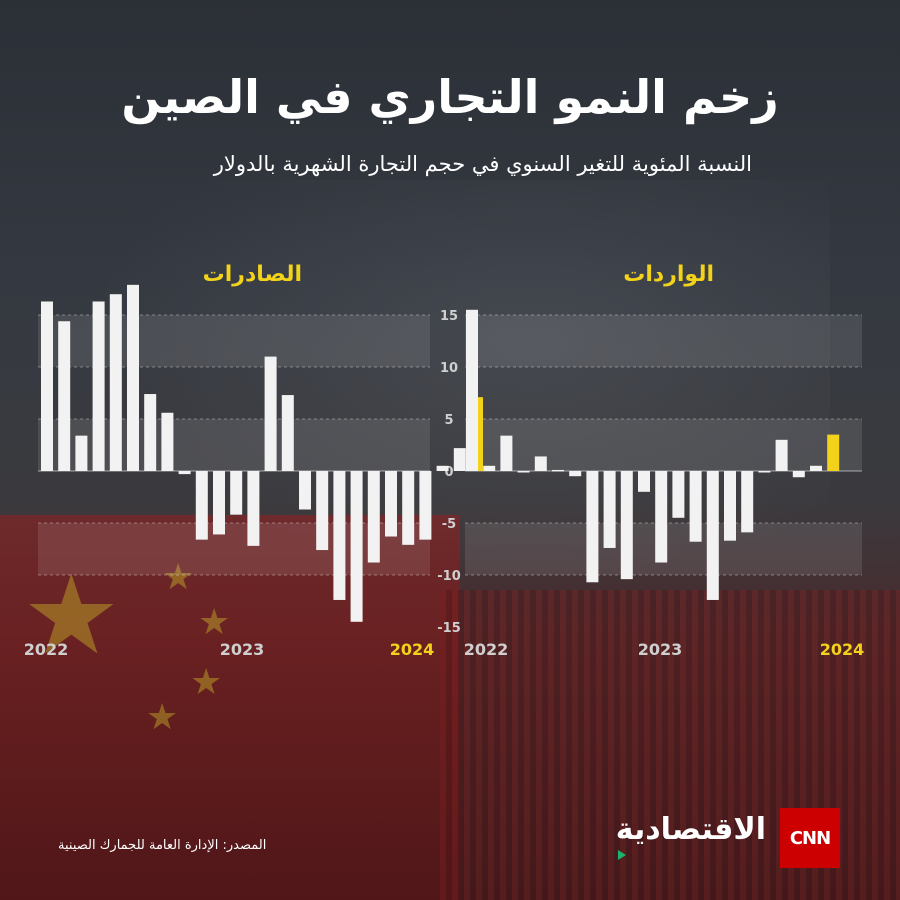 Image resolution: width=900 pixels, height=900 pixels. Describe the element at coordinates (162, 845) in the screenshot. I see `source-note: المصدر: الإدارة العامة للجمارك الصينية` at that location.